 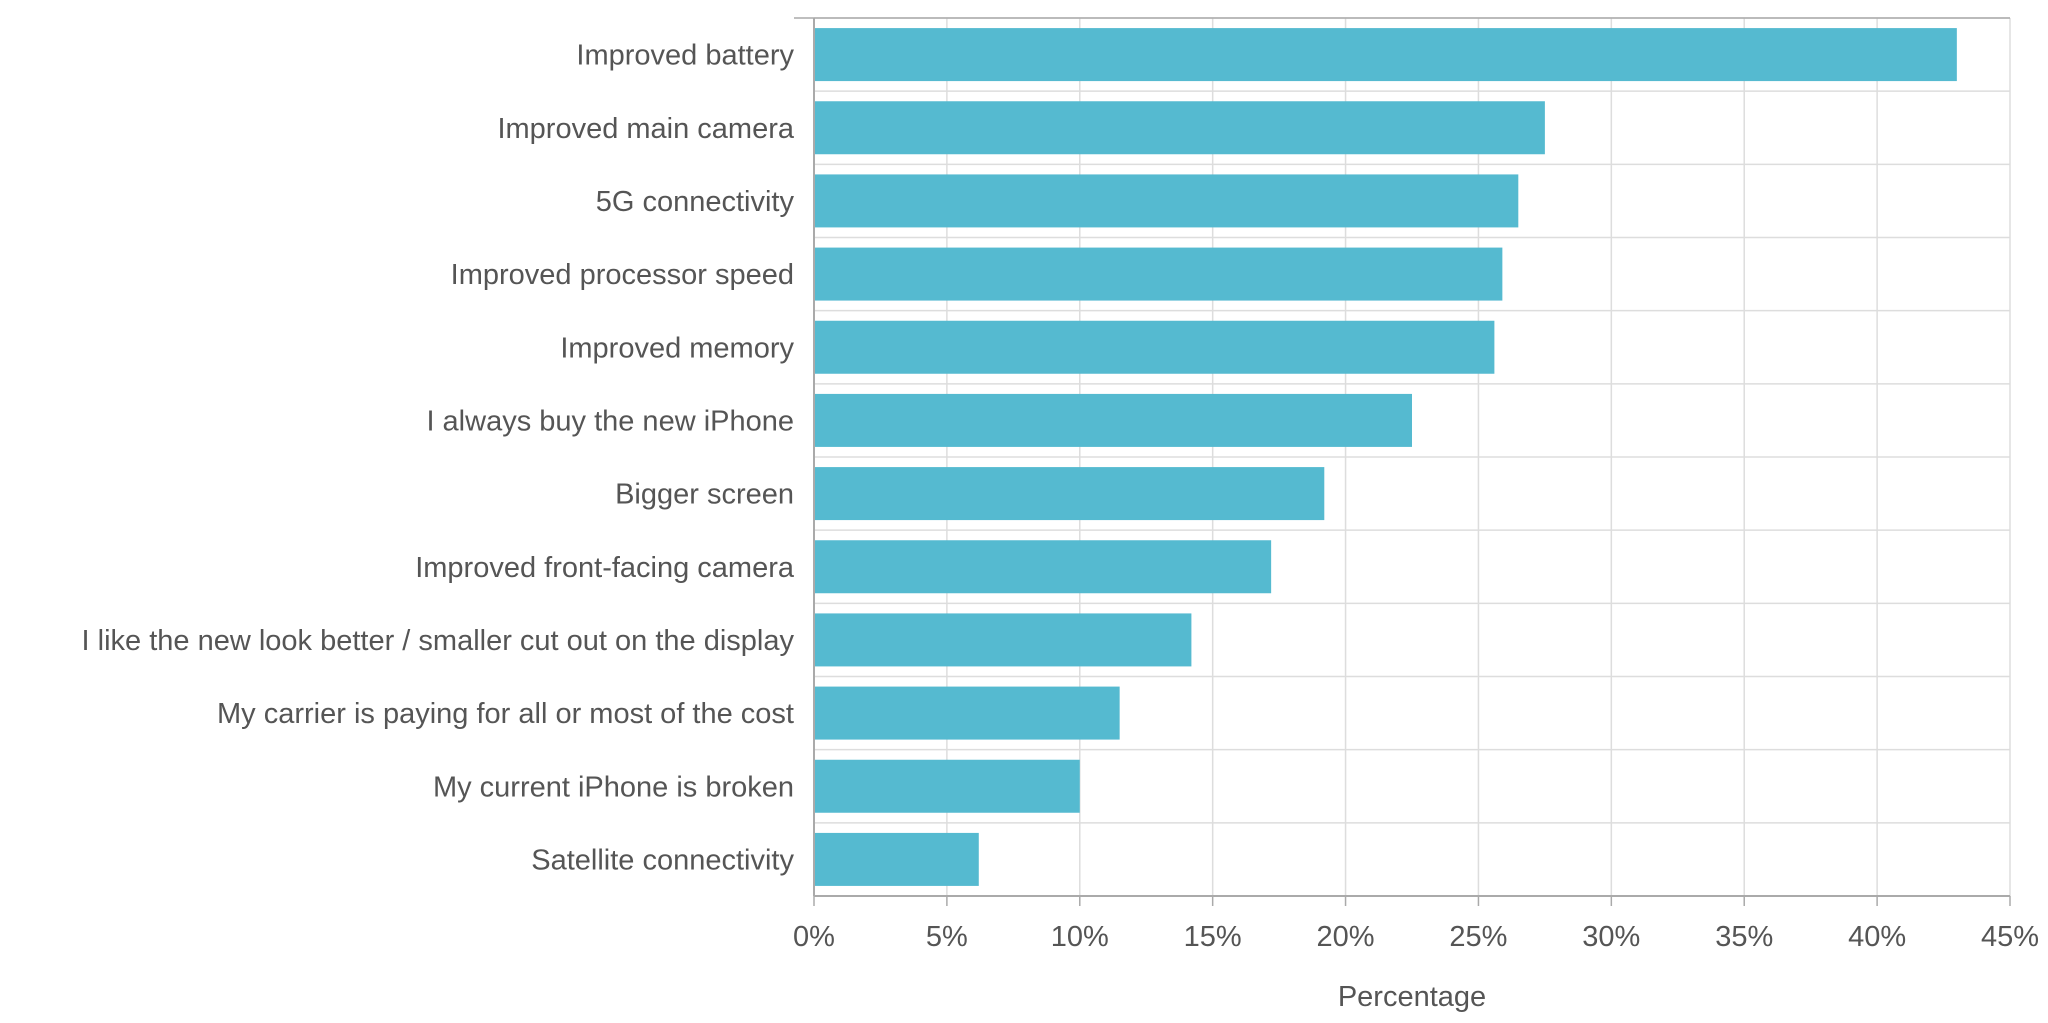 I want to click on x-tick-label: 40%, so click(x=1877, y=937).